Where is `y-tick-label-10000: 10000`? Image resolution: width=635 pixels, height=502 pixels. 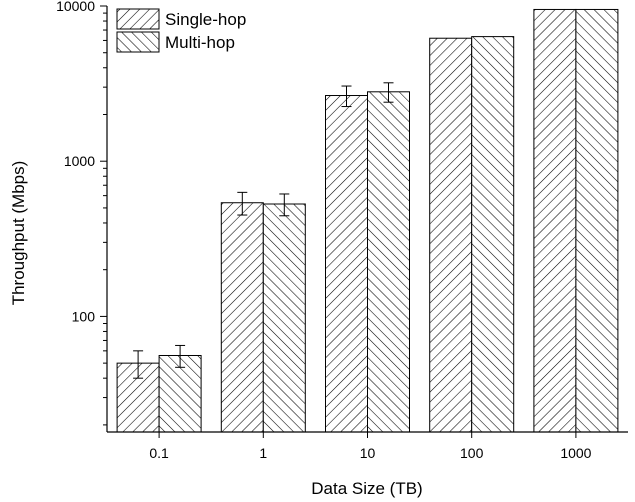 y-tick-label-10000: 10000 is located at coordinates (75, 7).